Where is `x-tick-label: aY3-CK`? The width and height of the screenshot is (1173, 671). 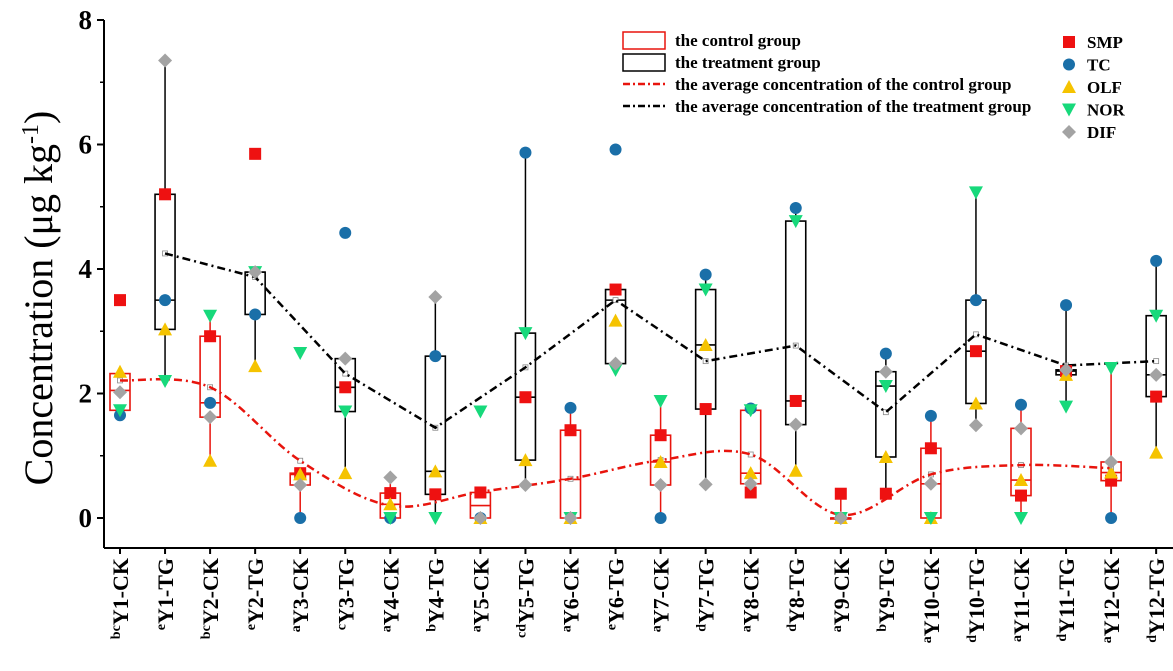 x-tick-label: aY3-CK is located at coordinates (300, 595).